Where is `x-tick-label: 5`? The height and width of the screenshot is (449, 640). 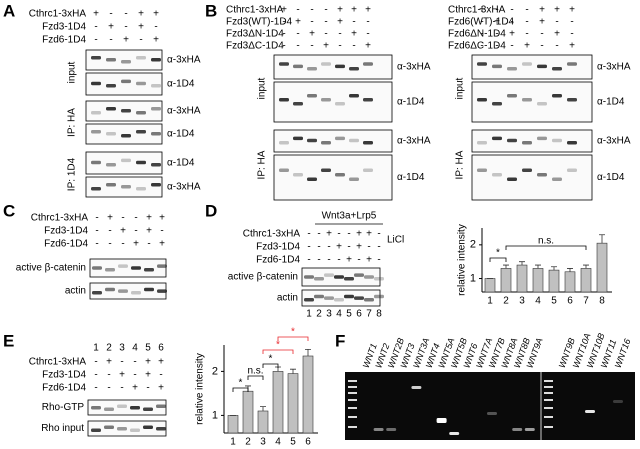
x-tick-label: 5 is located at coordinates (293, 442).